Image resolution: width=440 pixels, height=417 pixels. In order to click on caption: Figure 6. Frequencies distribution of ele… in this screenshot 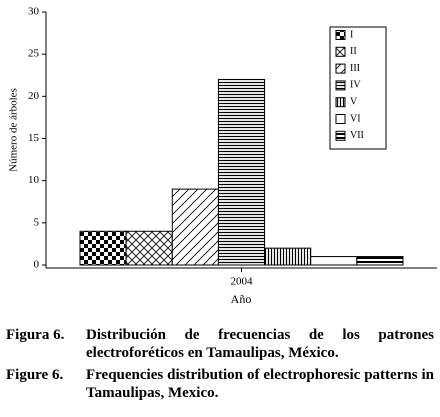, I will do `click(220, 384)`.